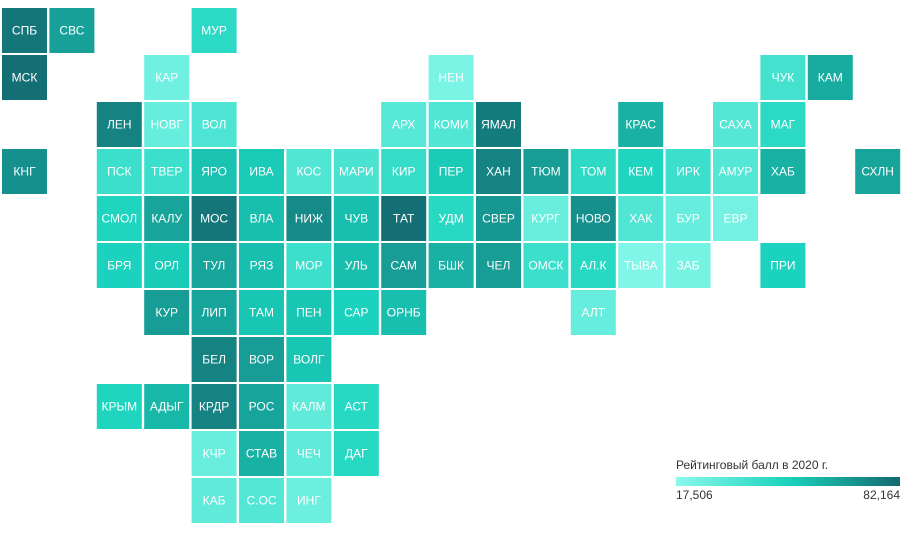 Image resolution: width=906 pixels, height=538 pixels. Describe the element at coordinates (594, 313) in the screenshot. I see `region-label: АЛТ` at that location.